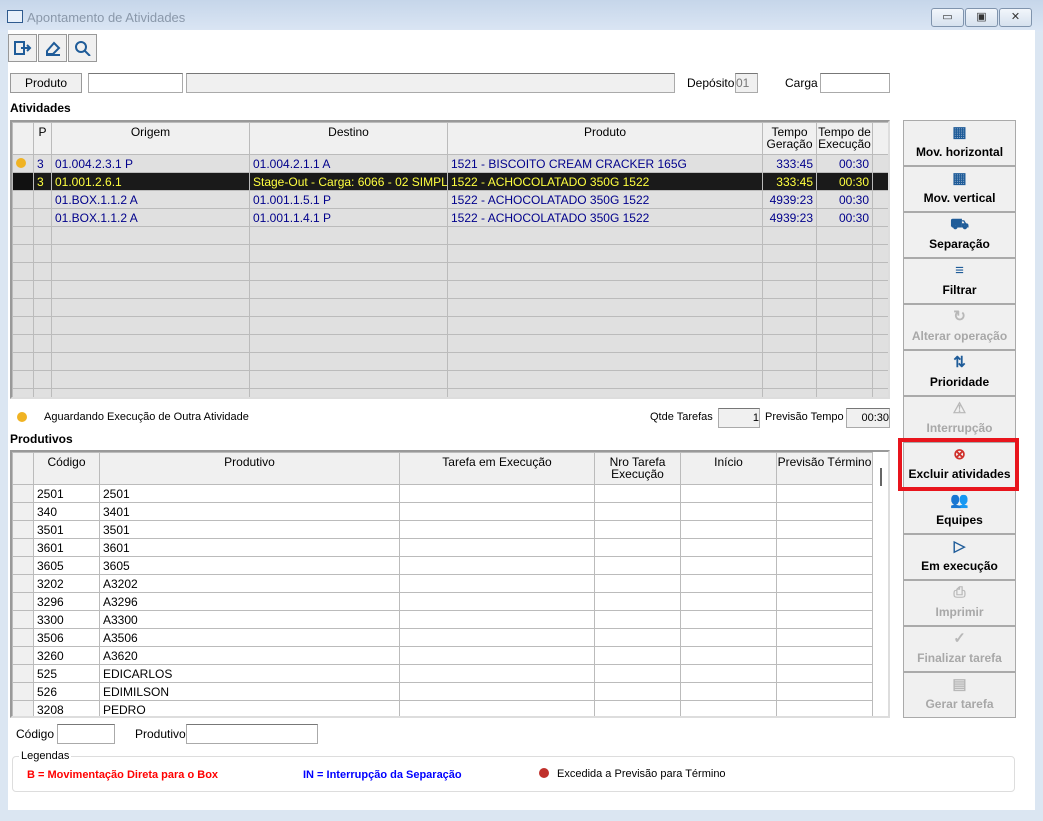  I want to click on column-header: P, so click(42, 138).